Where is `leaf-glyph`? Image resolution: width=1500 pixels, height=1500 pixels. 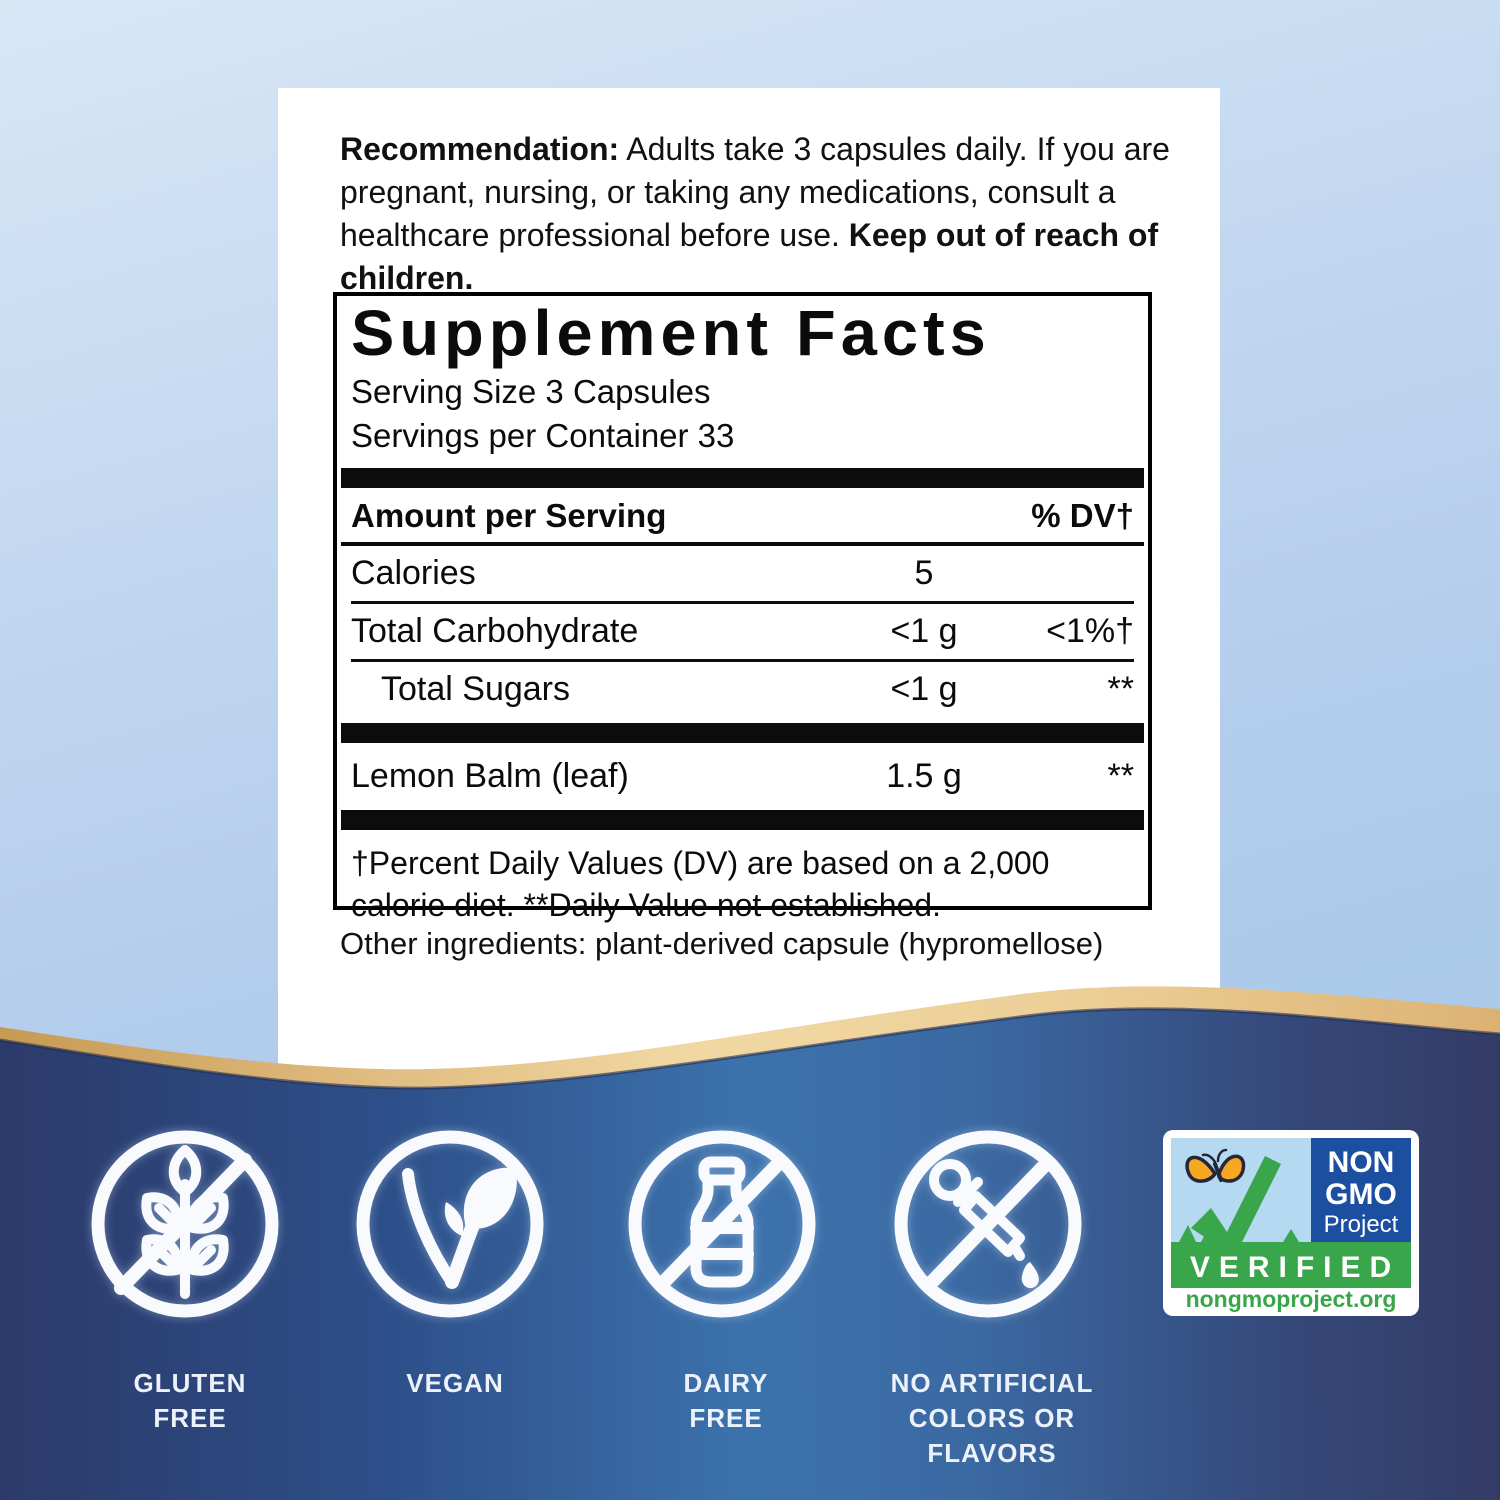
leaf-glyph is located at coordinates (490, 1198).